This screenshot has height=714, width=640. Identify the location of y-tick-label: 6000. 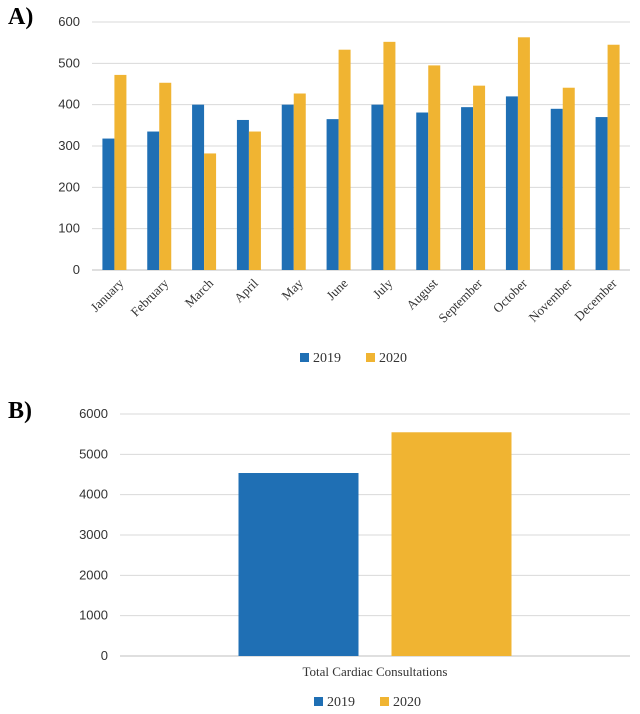
(93, 413).